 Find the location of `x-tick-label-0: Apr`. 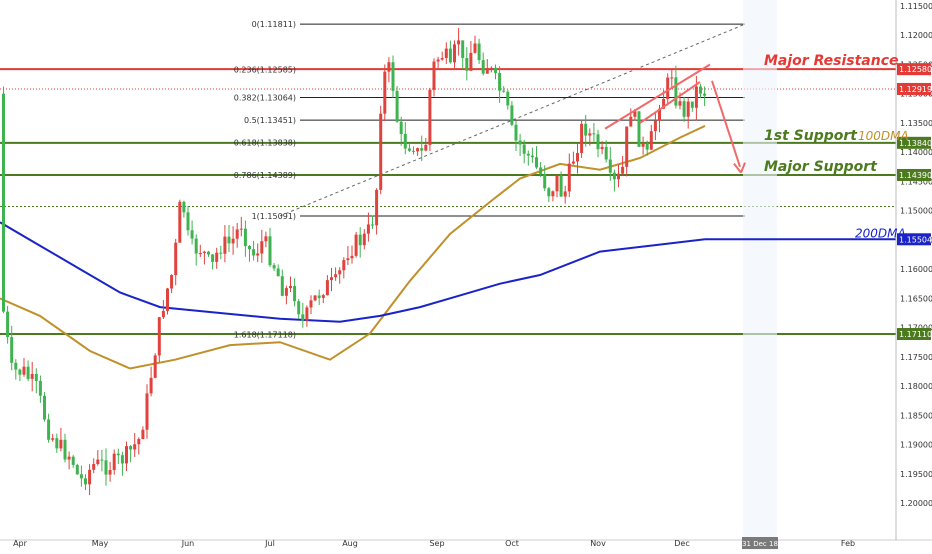

x-tick-label-0: Apr is located at coordinates (20, 543).